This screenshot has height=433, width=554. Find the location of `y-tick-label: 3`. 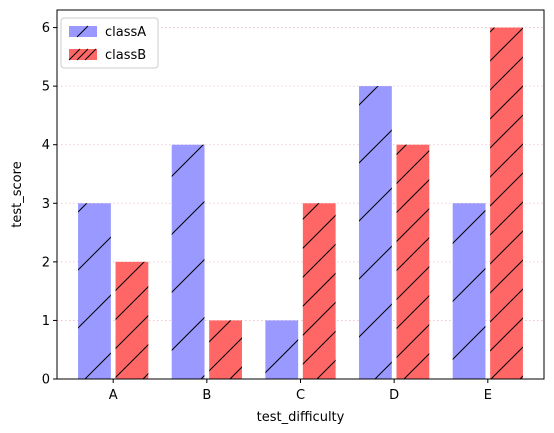

y-tick-label: 3 is located at coordinates (46, 204).